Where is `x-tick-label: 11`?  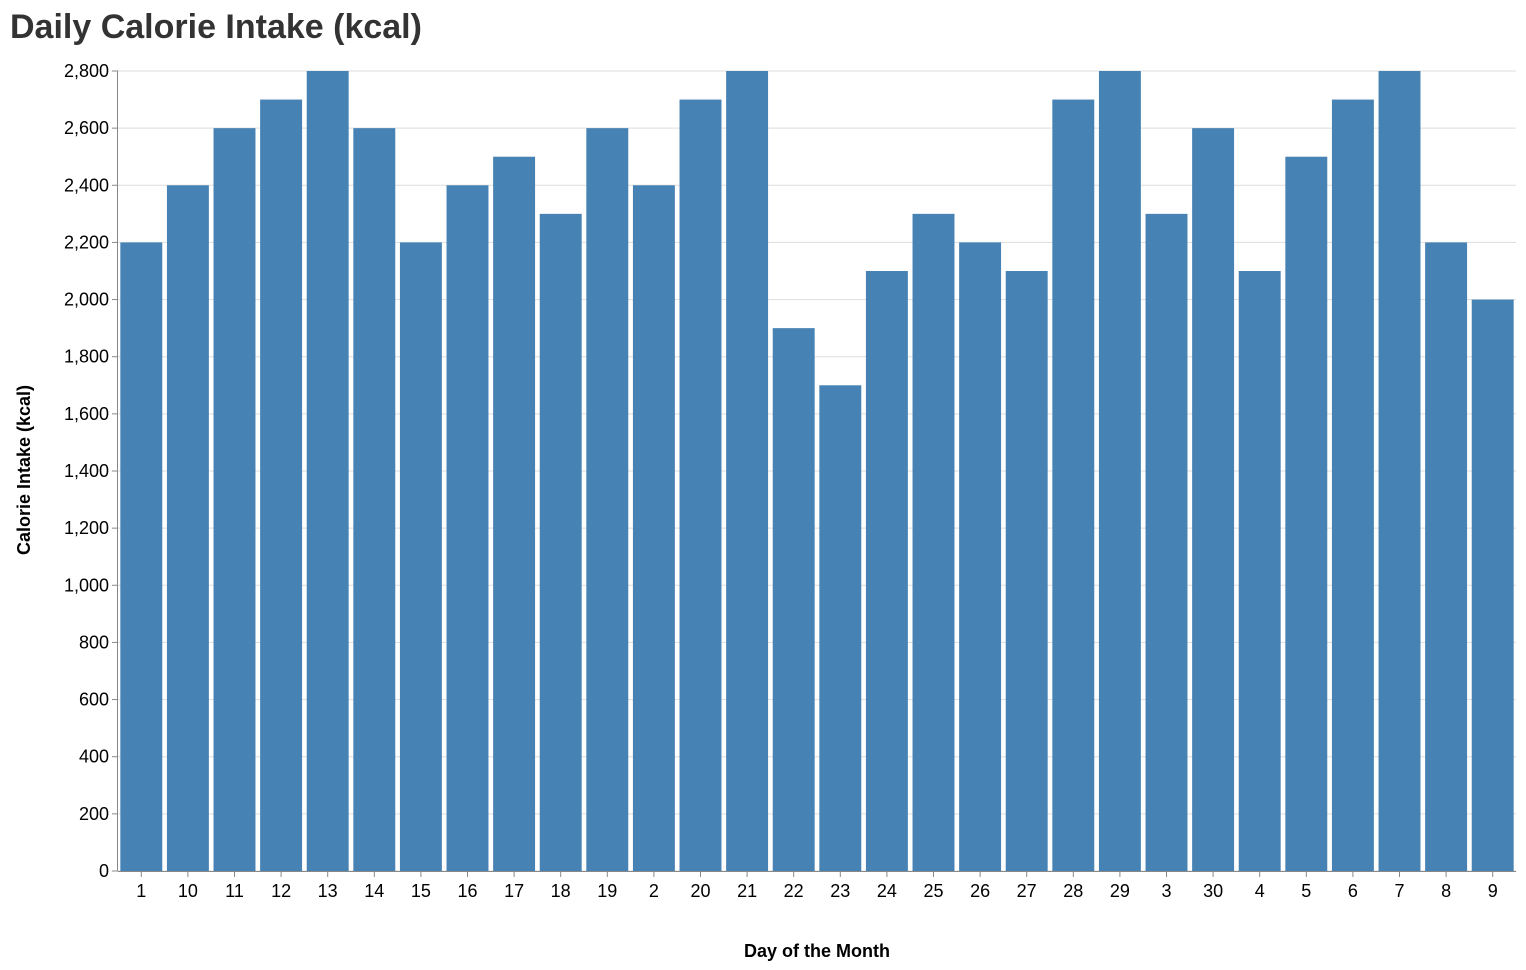 x-tick-label: 11 is located at coordinates (234, 891).